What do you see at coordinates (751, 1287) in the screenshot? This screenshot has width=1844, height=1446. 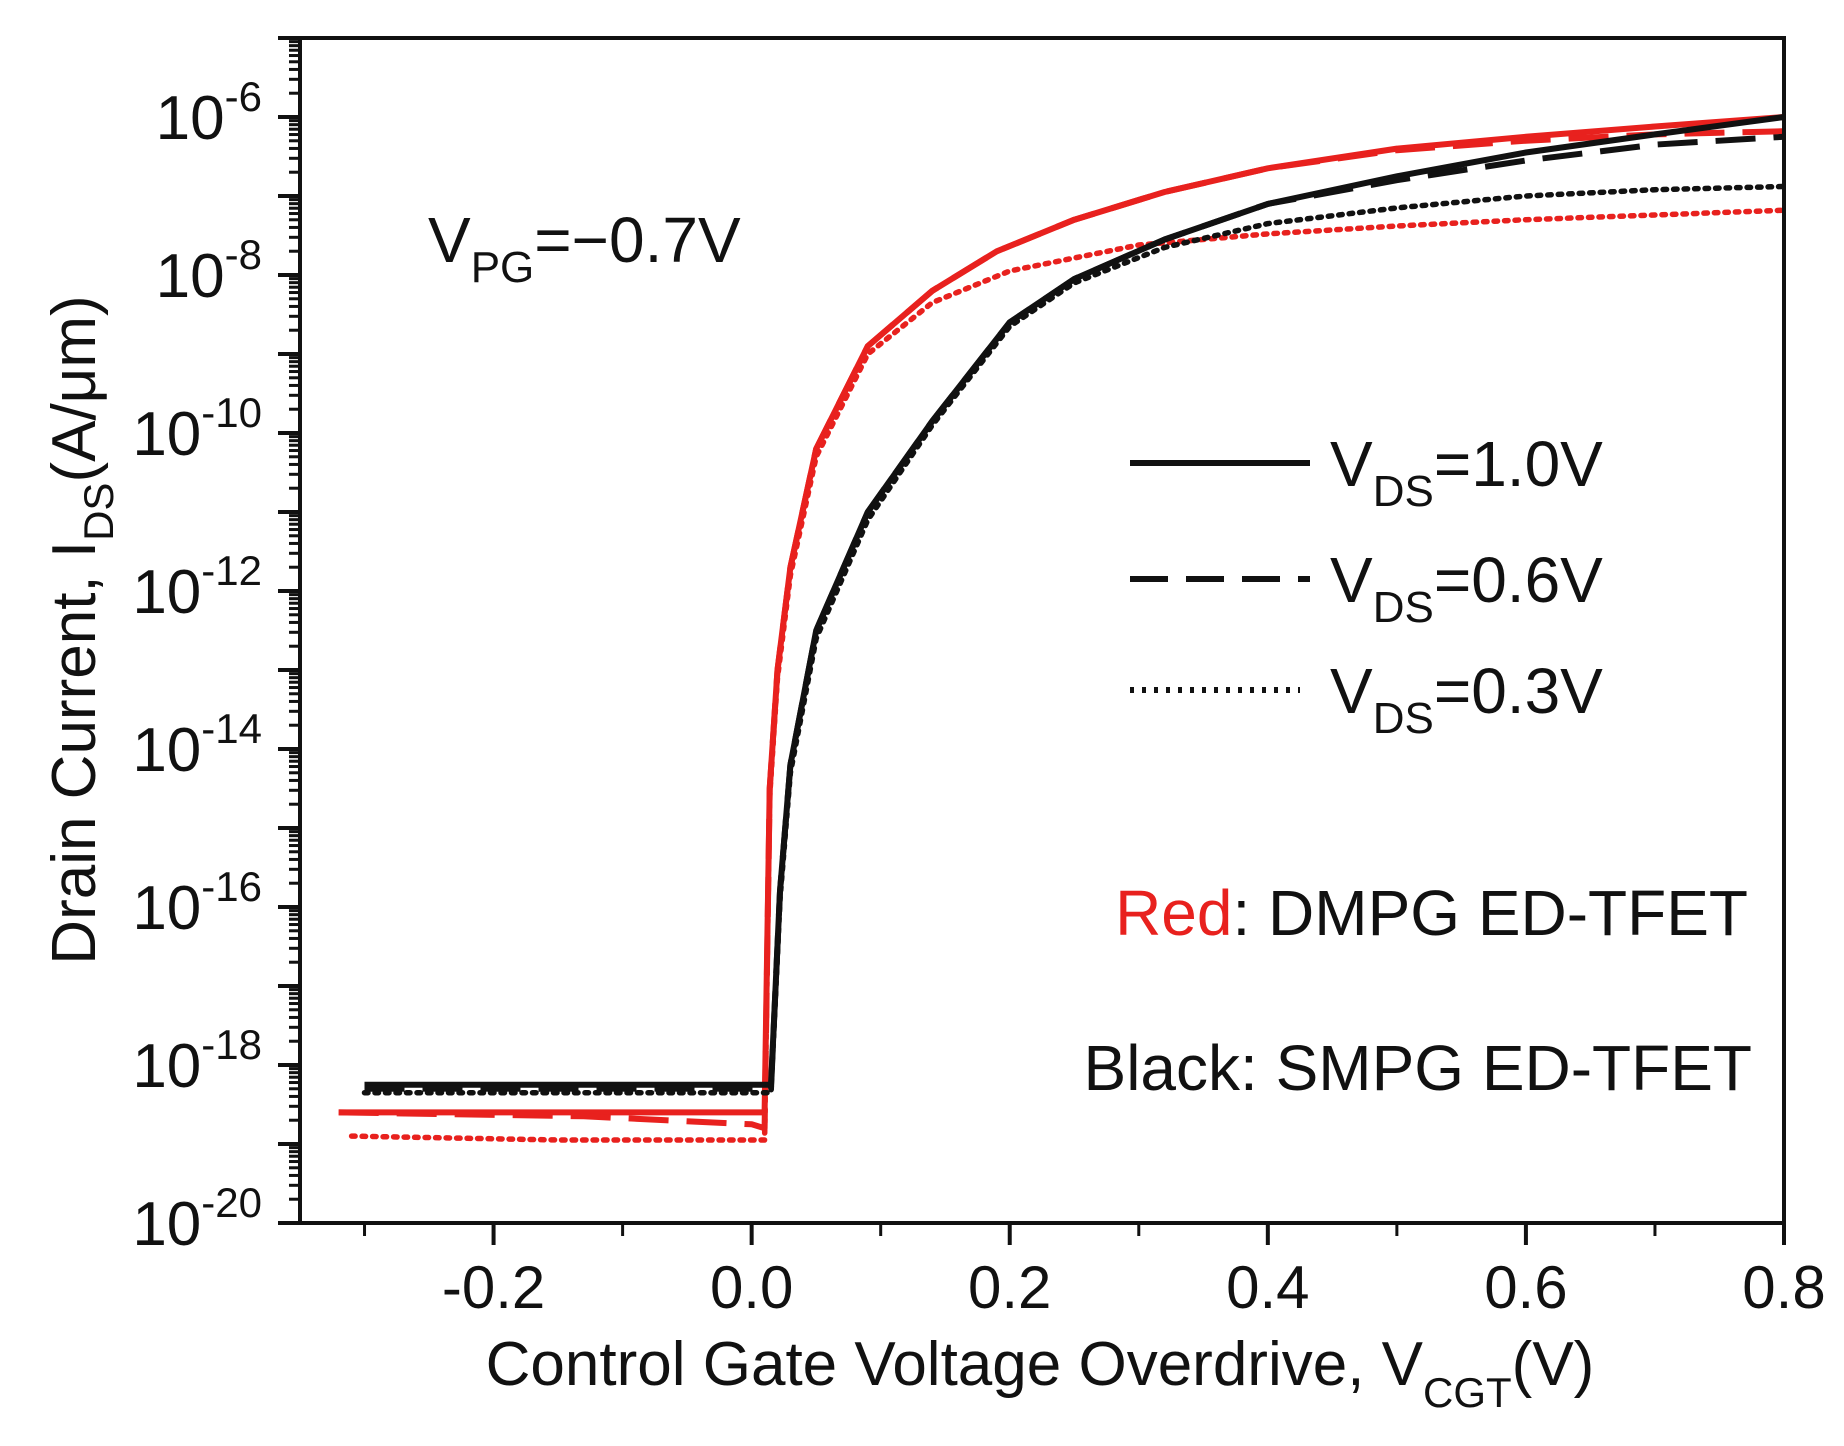 I see `x-tick-label: 0.0` at bounding box center [751, 1287].